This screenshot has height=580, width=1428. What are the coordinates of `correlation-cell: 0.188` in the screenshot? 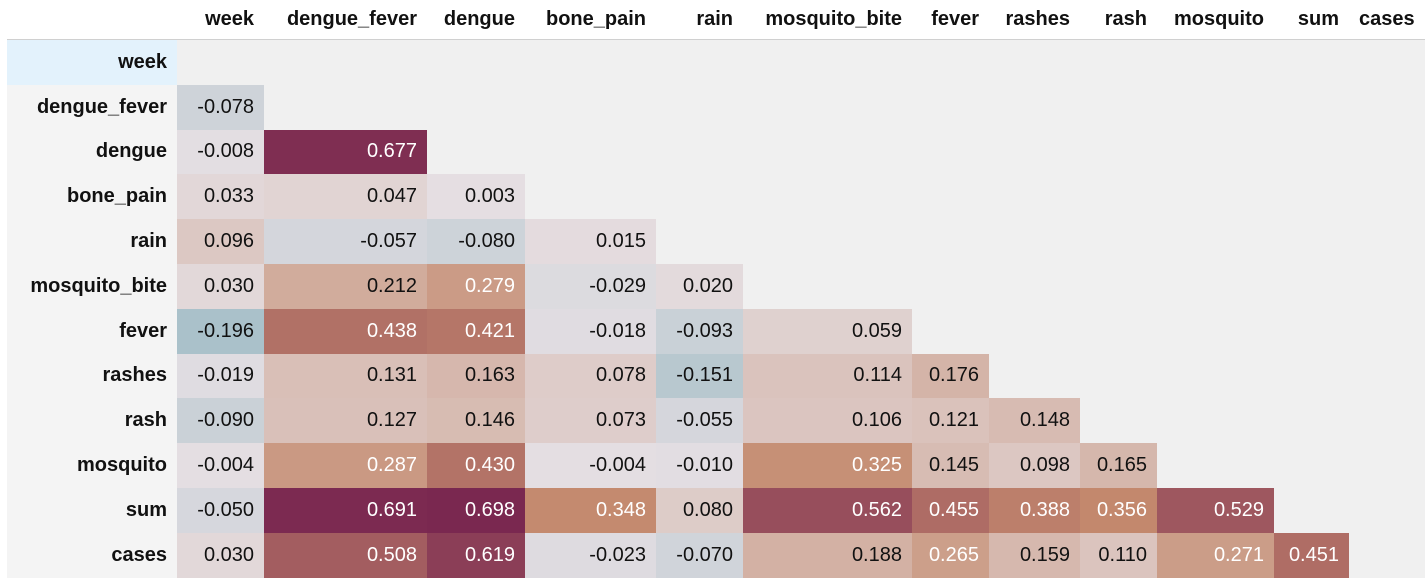 It's located at (827, 555).